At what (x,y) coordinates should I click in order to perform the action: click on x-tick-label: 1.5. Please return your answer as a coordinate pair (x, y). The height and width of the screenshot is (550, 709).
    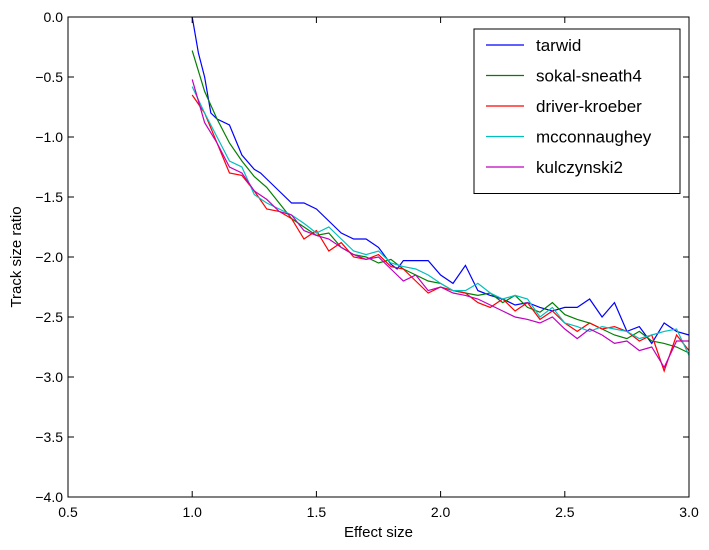
    Looking at the image, I should click on (317, 512).